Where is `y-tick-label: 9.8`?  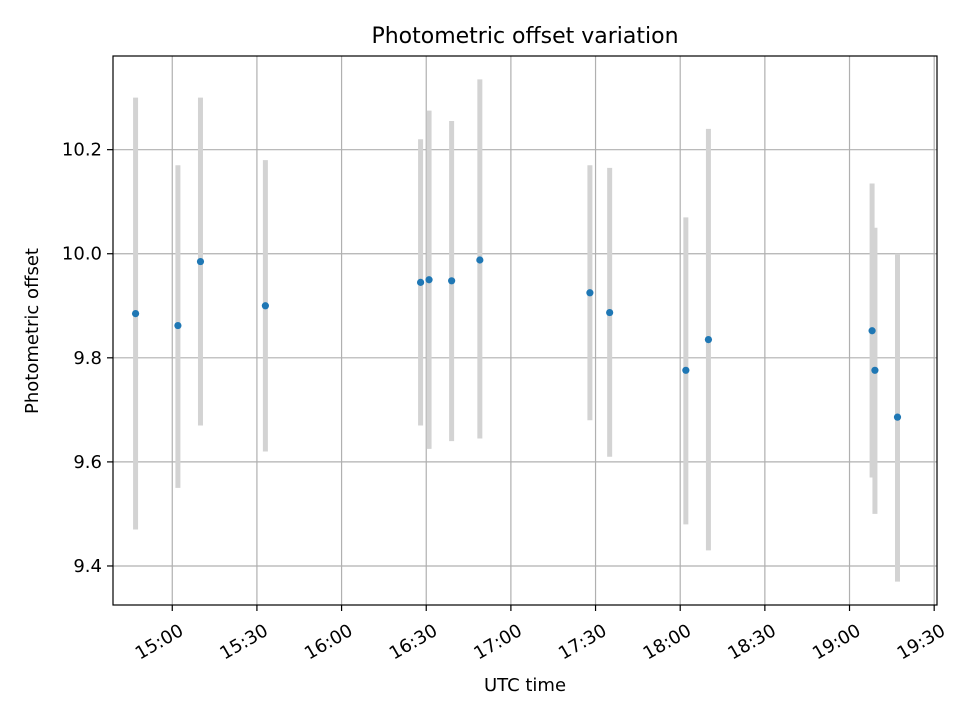
y-tick-label: 9.8 is located at coordinates (87, 358).